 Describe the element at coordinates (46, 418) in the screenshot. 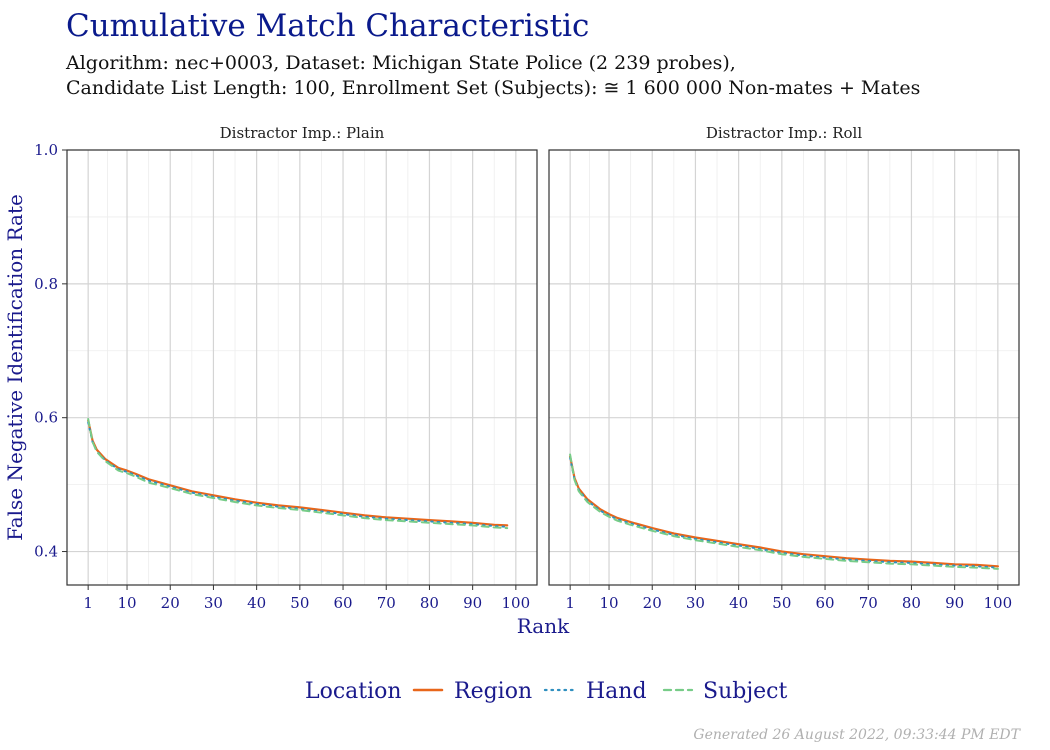

I see `y-tick-label: 0.6` at that location.